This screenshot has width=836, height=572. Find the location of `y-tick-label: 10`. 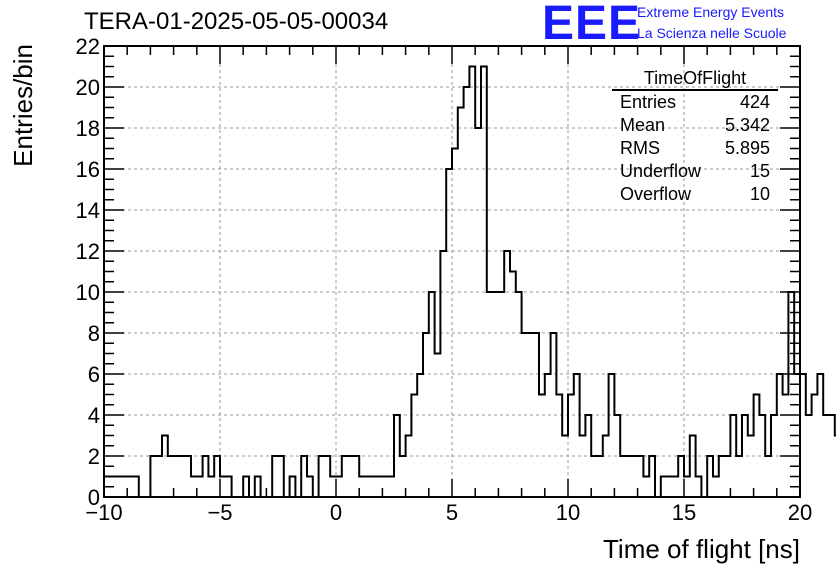

y-tick-label: 10 is located at coordinates (88, 292).